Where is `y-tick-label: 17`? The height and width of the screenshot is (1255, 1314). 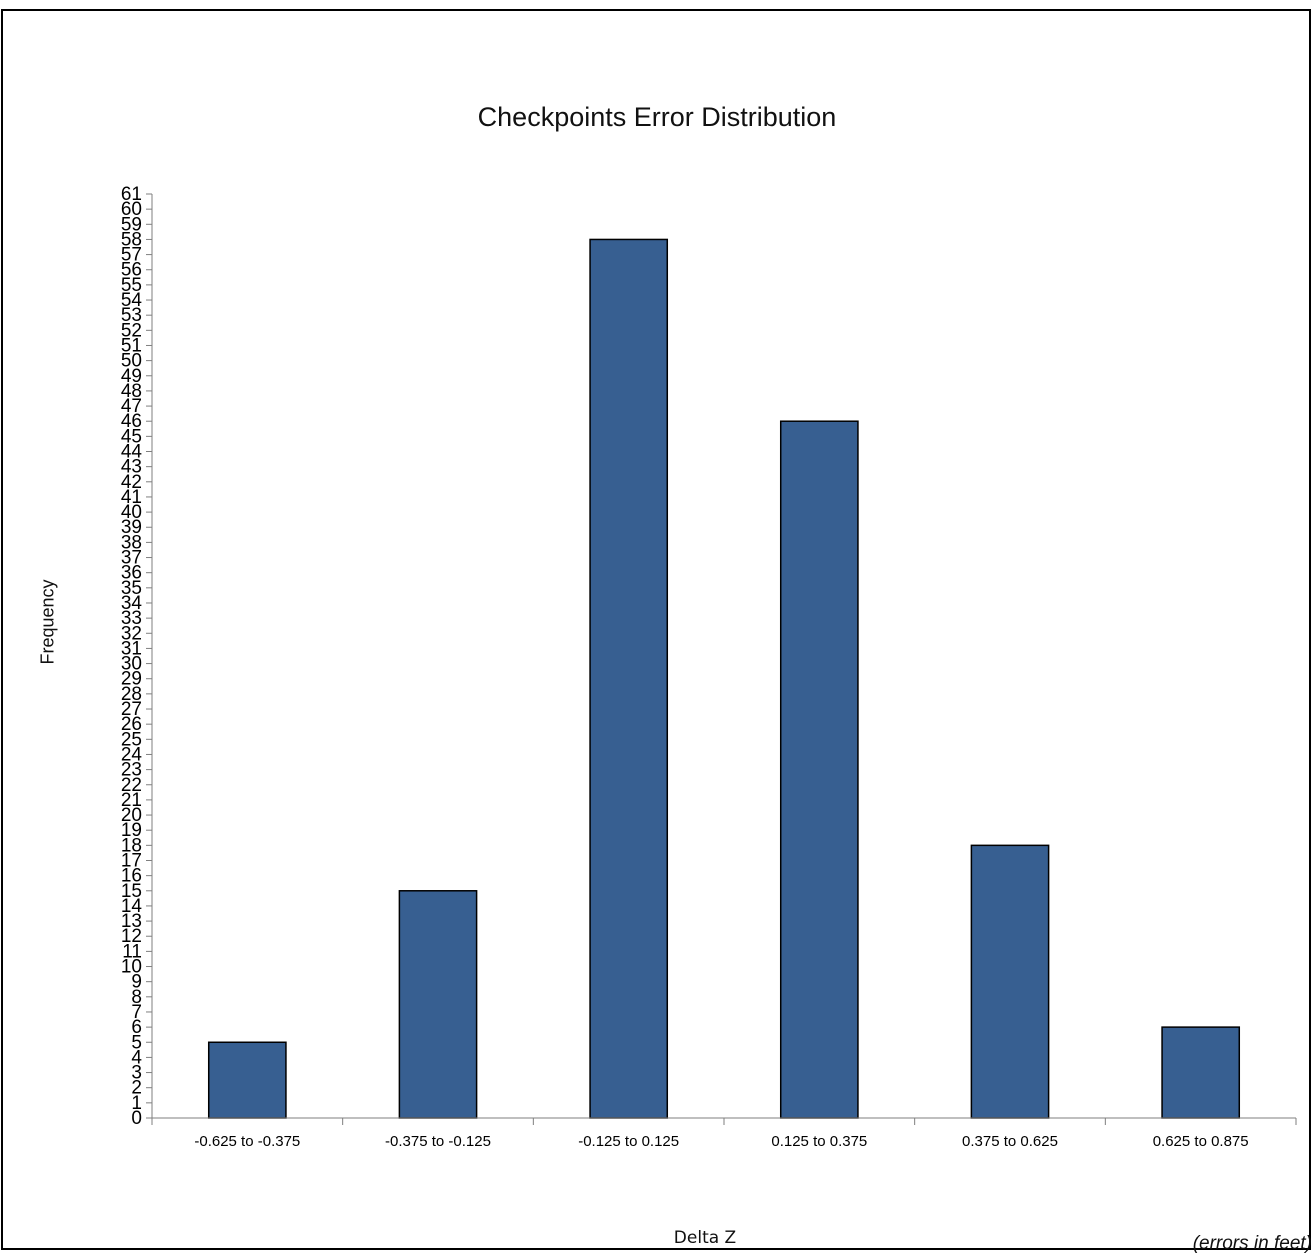
y-tick-label: 17 is located at coordinates (131, 860).